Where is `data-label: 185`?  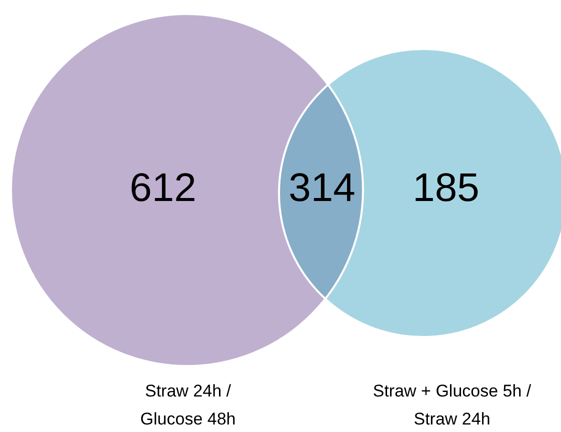
data-label: 185 is located at coordinates (446, 188).